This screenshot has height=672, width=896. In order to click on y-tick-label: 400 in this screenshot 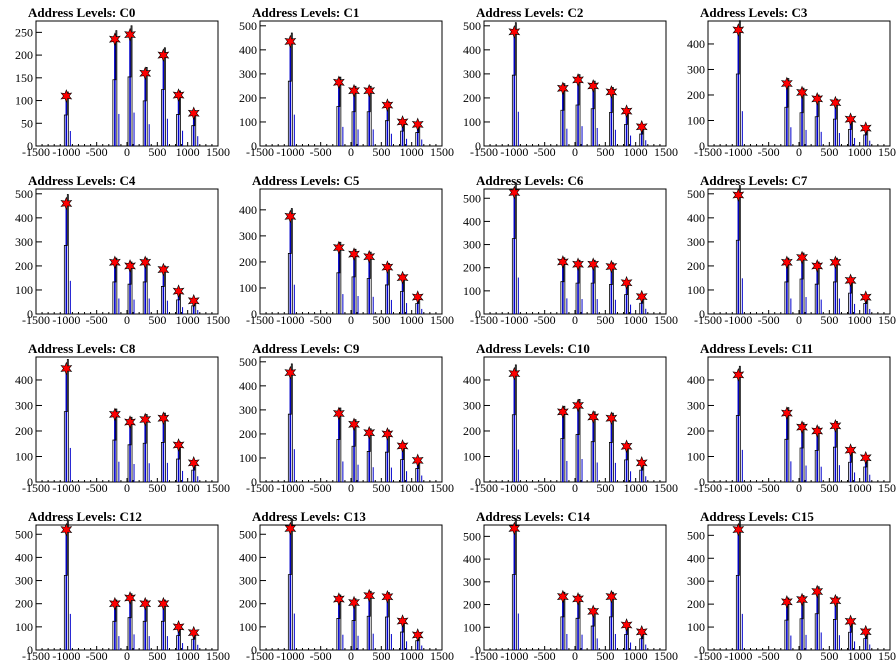, I will do `click(472, 50)`.